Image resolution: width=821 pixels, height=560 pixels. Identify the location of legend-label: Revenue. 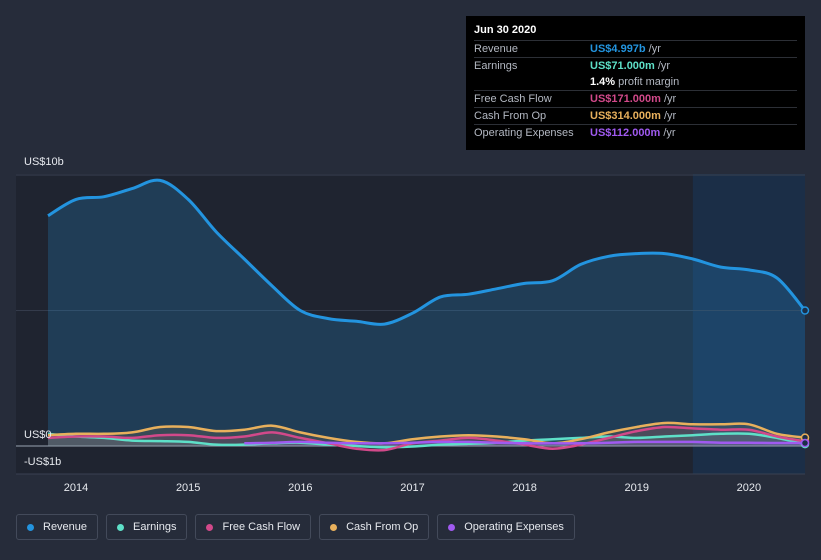
(65, 527).